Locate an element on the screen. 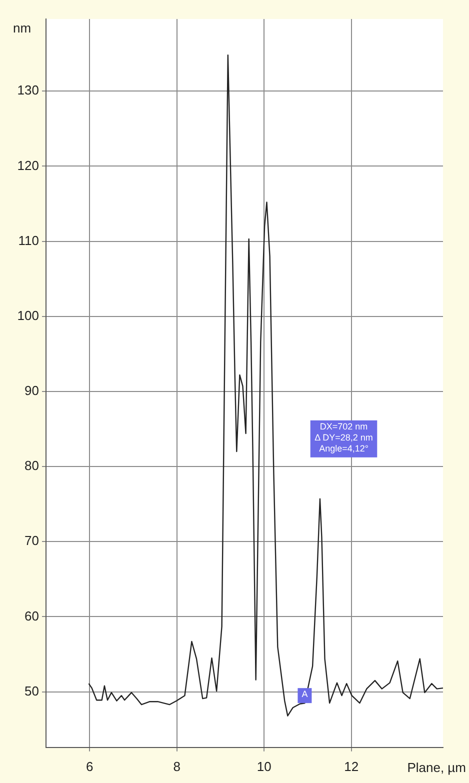 Image resolution: width=469 pixels, height=783 pixels. y-tick-label: 80 is located at coordinates (31, 466).